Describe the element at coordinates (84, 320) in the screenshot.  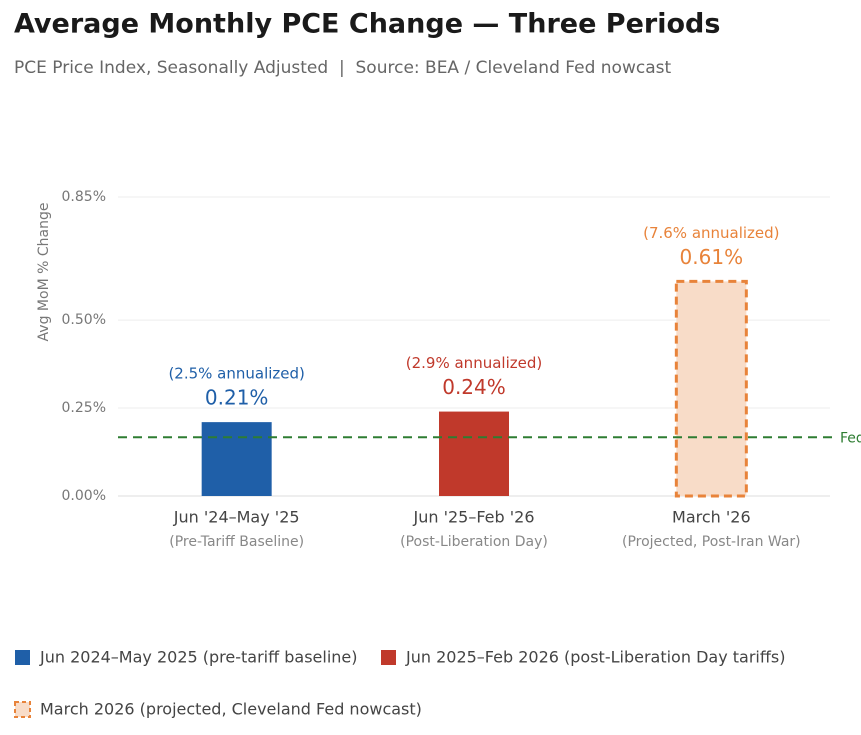
I see `y-tick-label: 0.50%` at that location.